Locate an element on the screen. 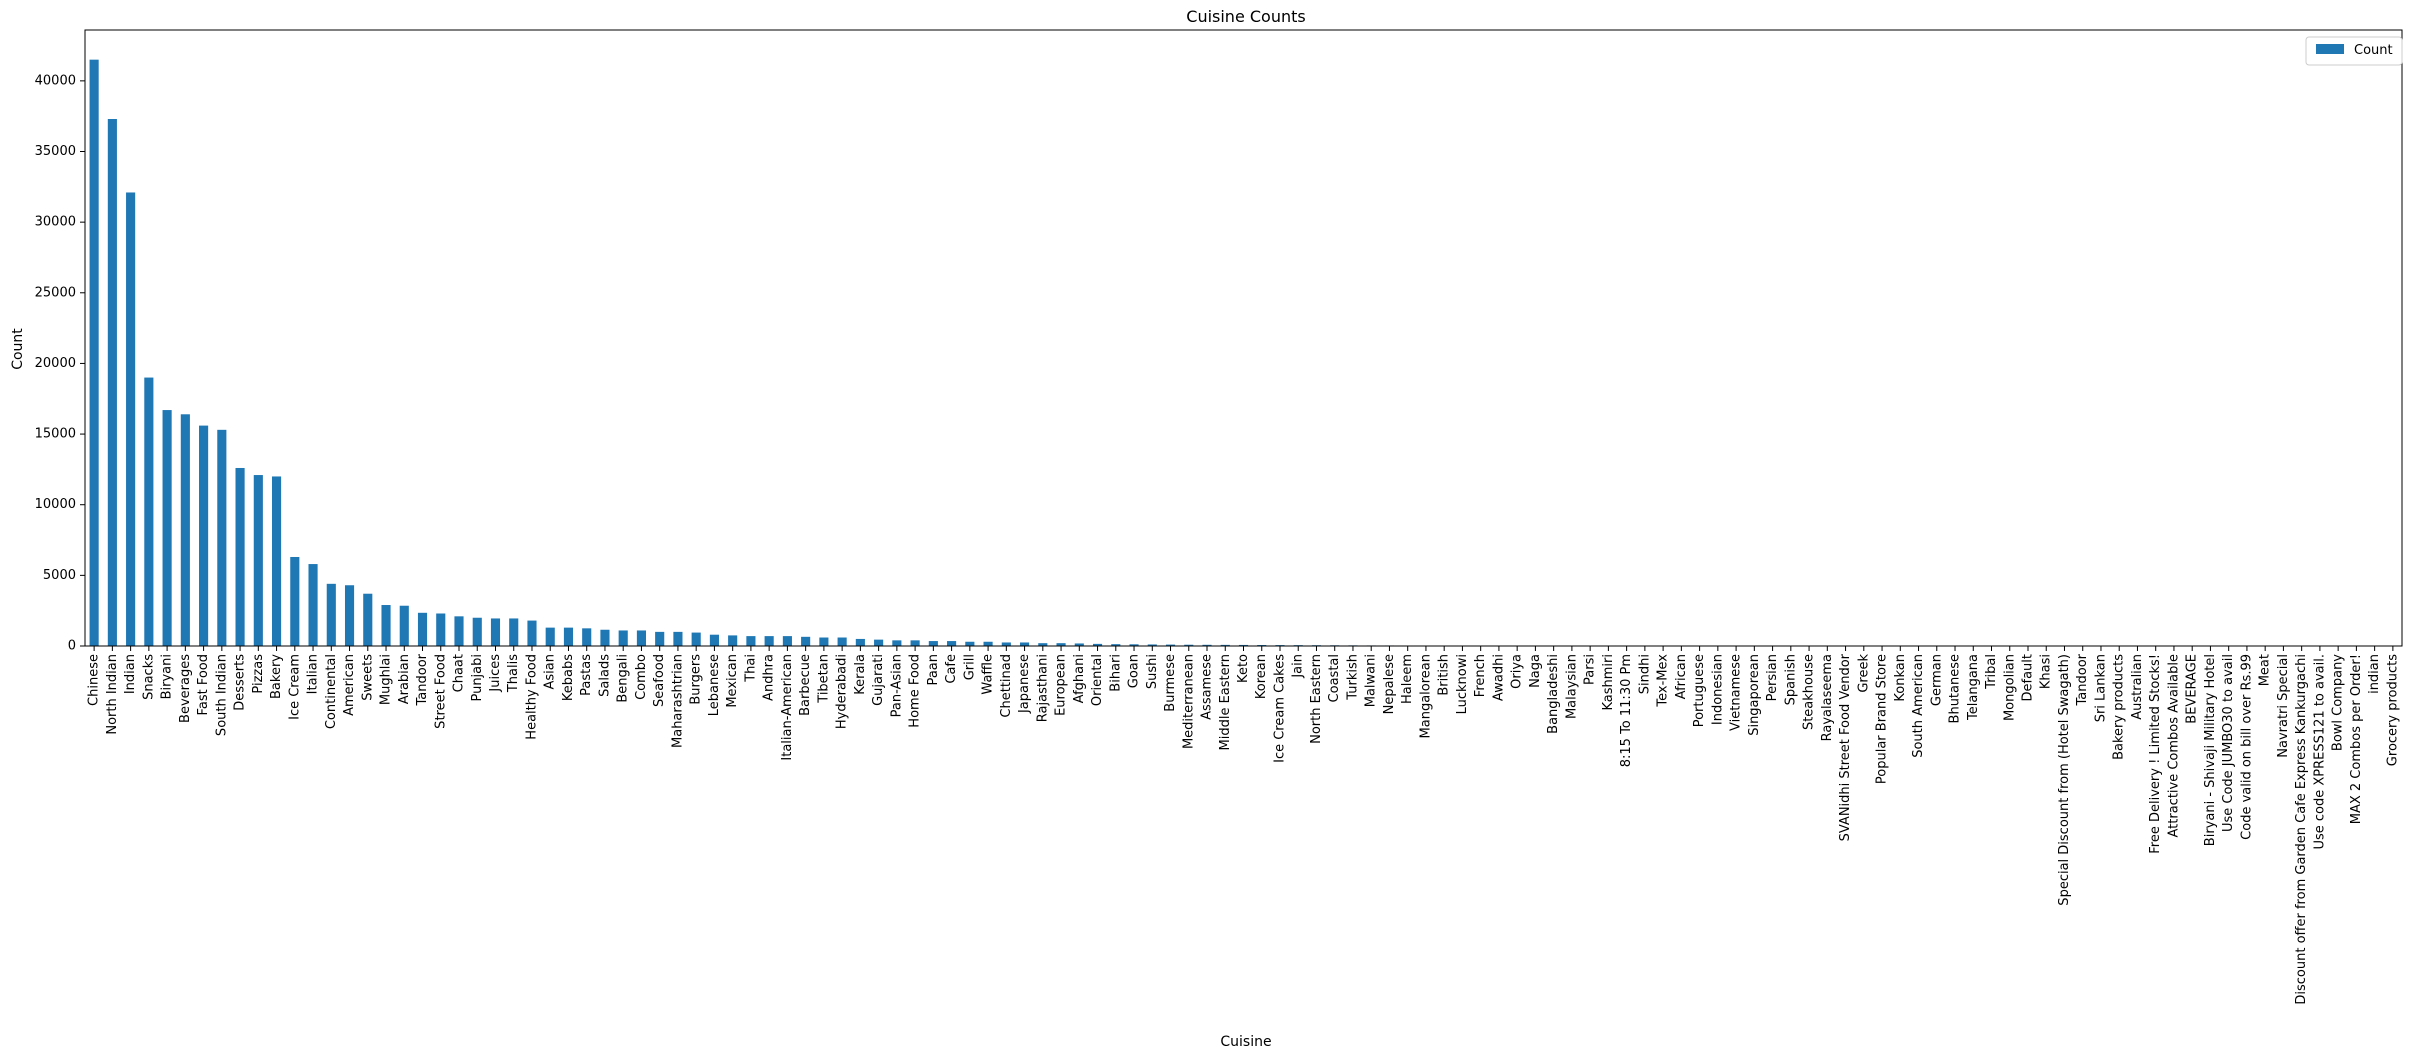 This screenshot has height=1060, width=2418. x-tick-label: Goan is located at coordinates (1134, 671).